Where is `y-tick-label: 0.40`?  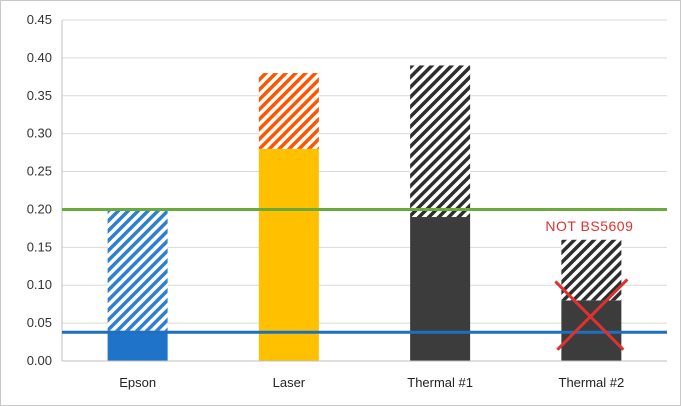 y-tick-label: 0.40 is located at coordinates (39, 57).